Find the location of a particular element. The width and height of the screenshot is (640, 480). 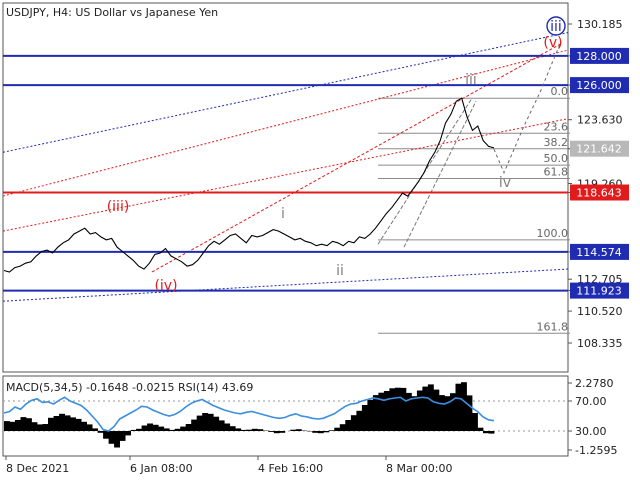

fib-level-label: 50.0 is located at coordinates (556, 158).